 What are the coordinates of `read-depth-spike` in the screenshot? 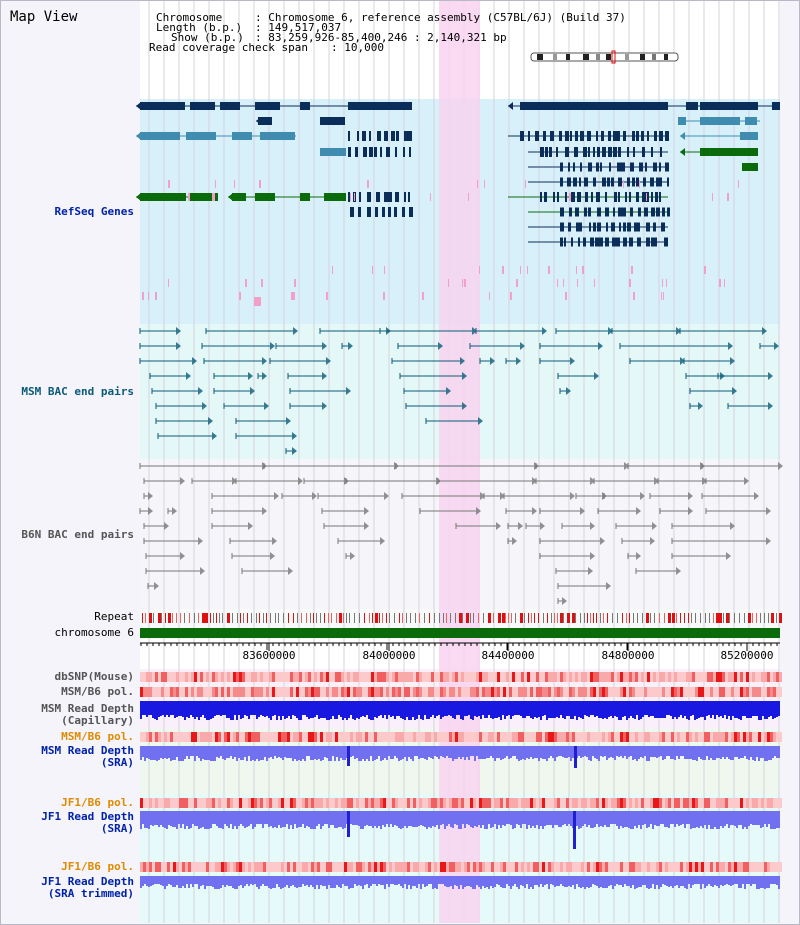 It's located at (574, 830).